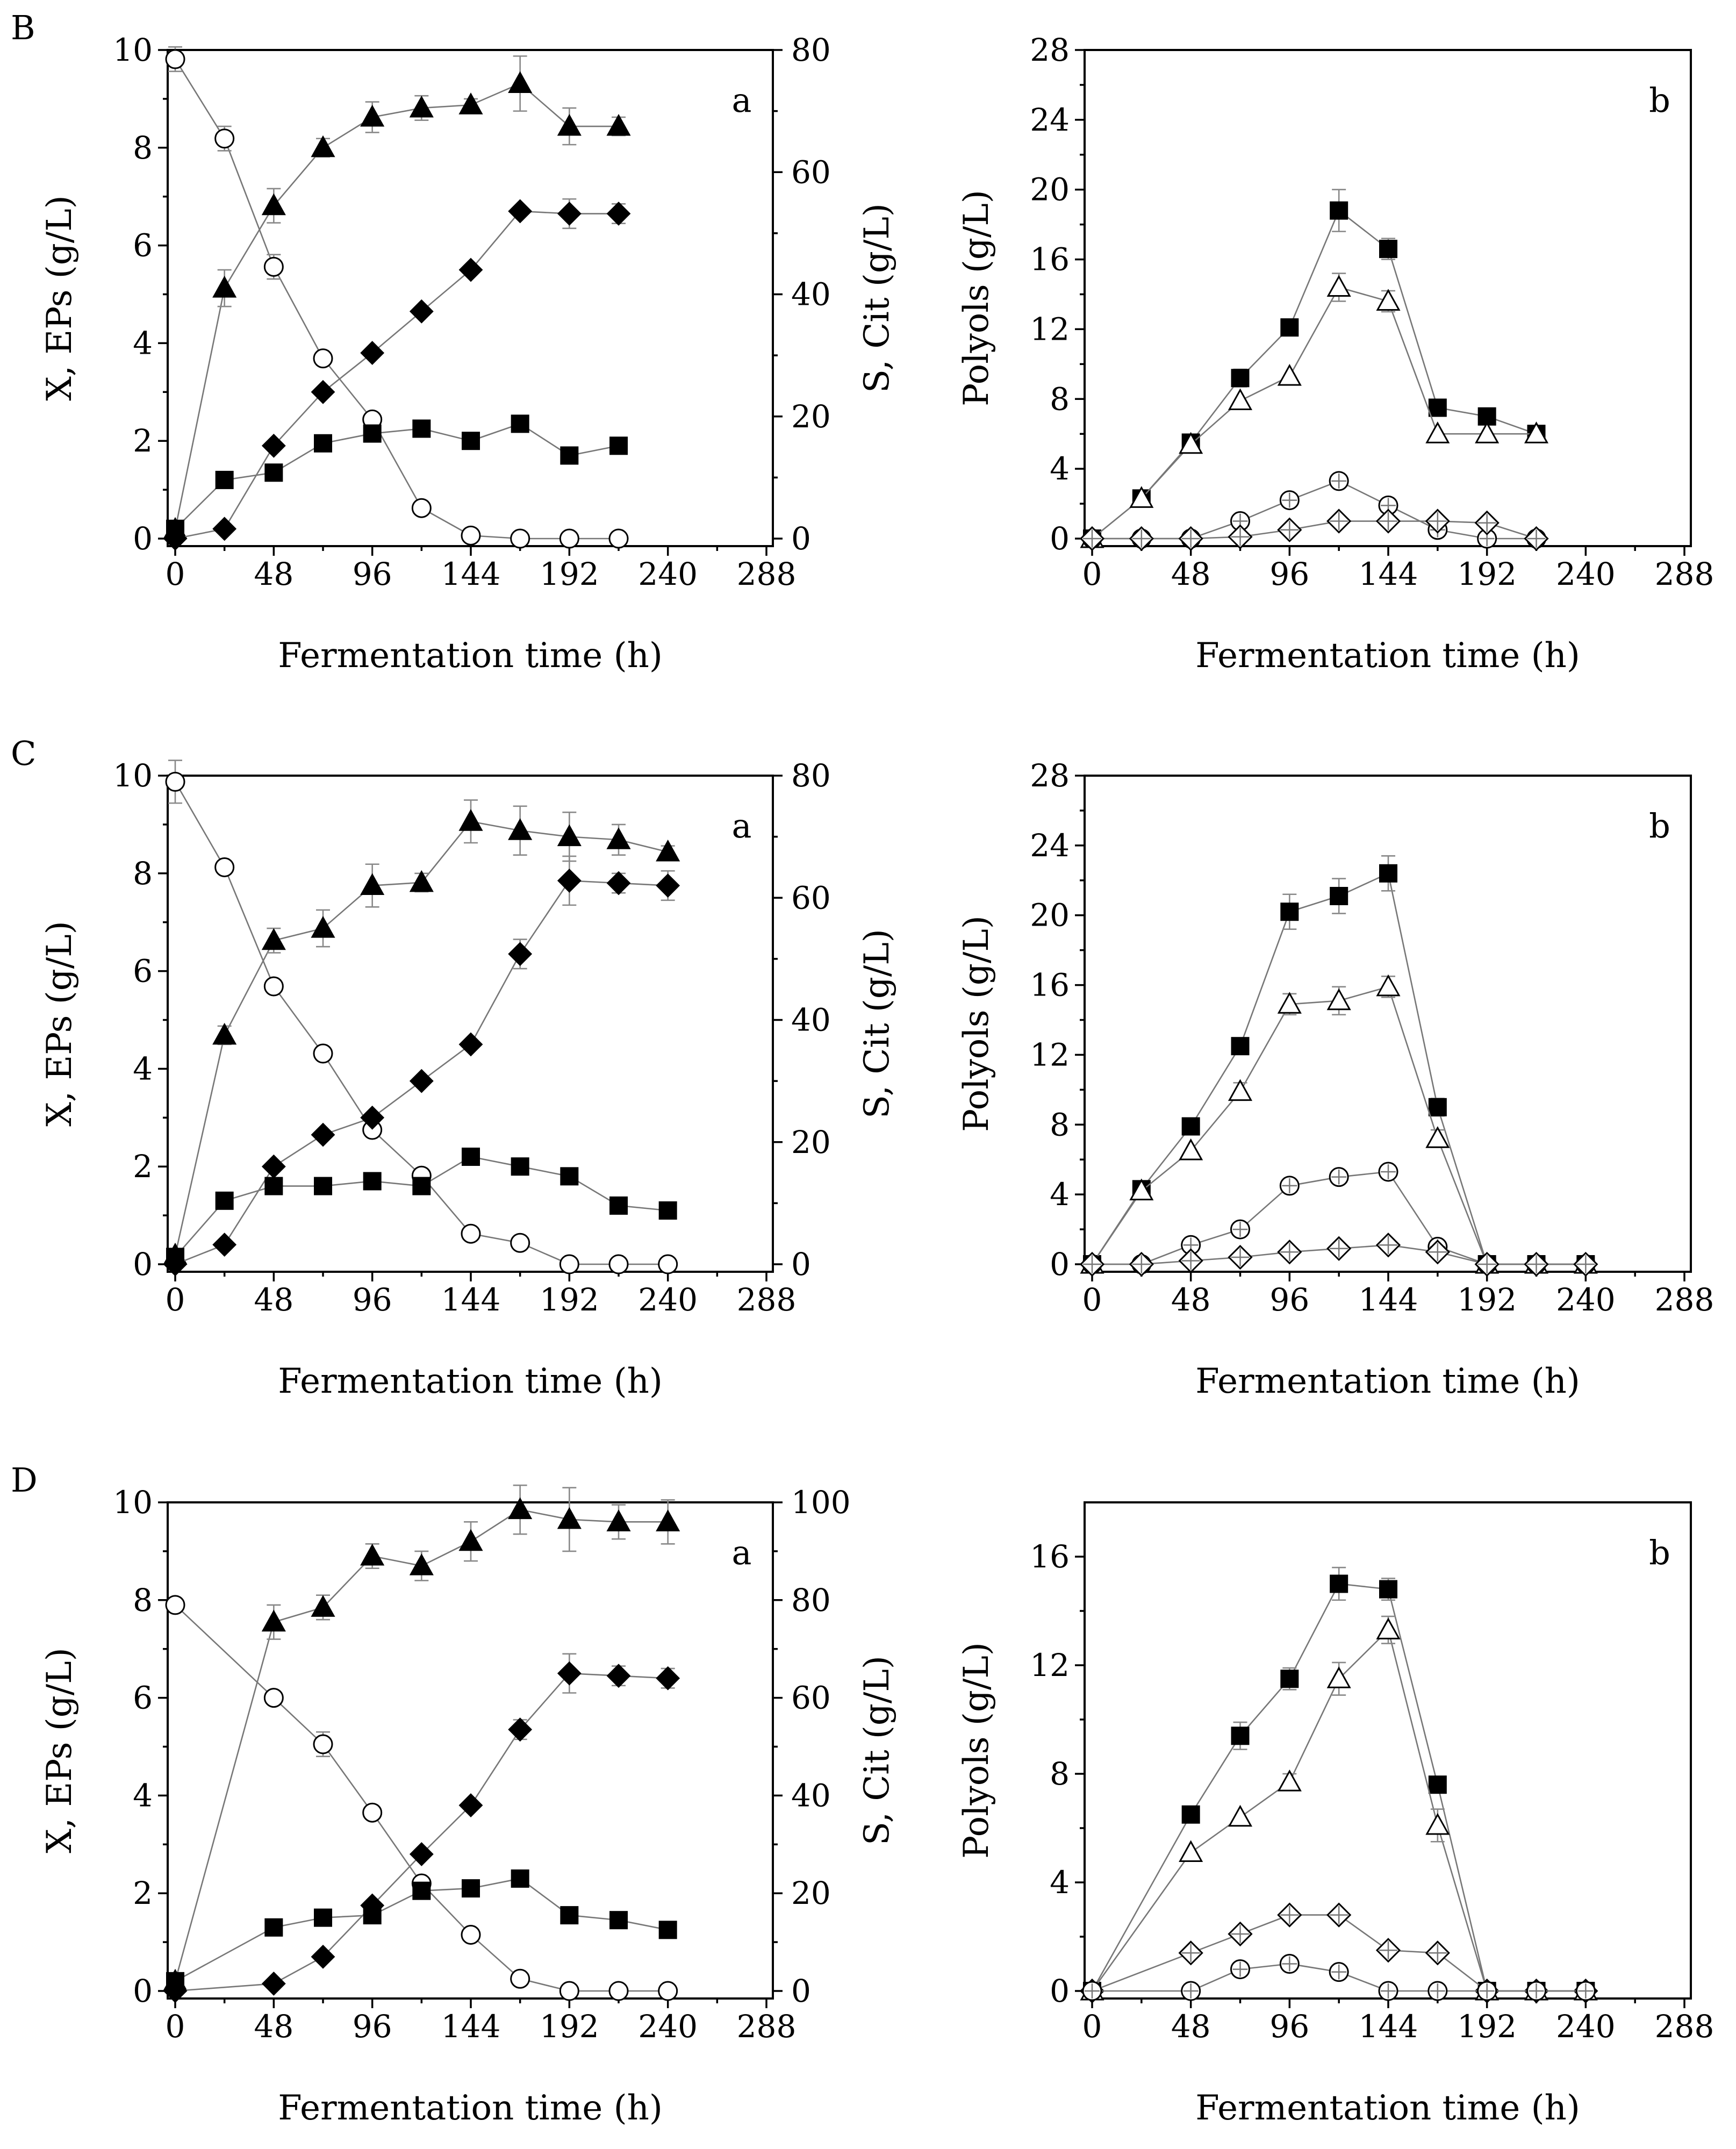 This screenshot has width=1736, height=2149. What do you see at coordinates (143, 441) in the screenshot?
I see `y-tick-label: 2` at bounding box center [143, 441].